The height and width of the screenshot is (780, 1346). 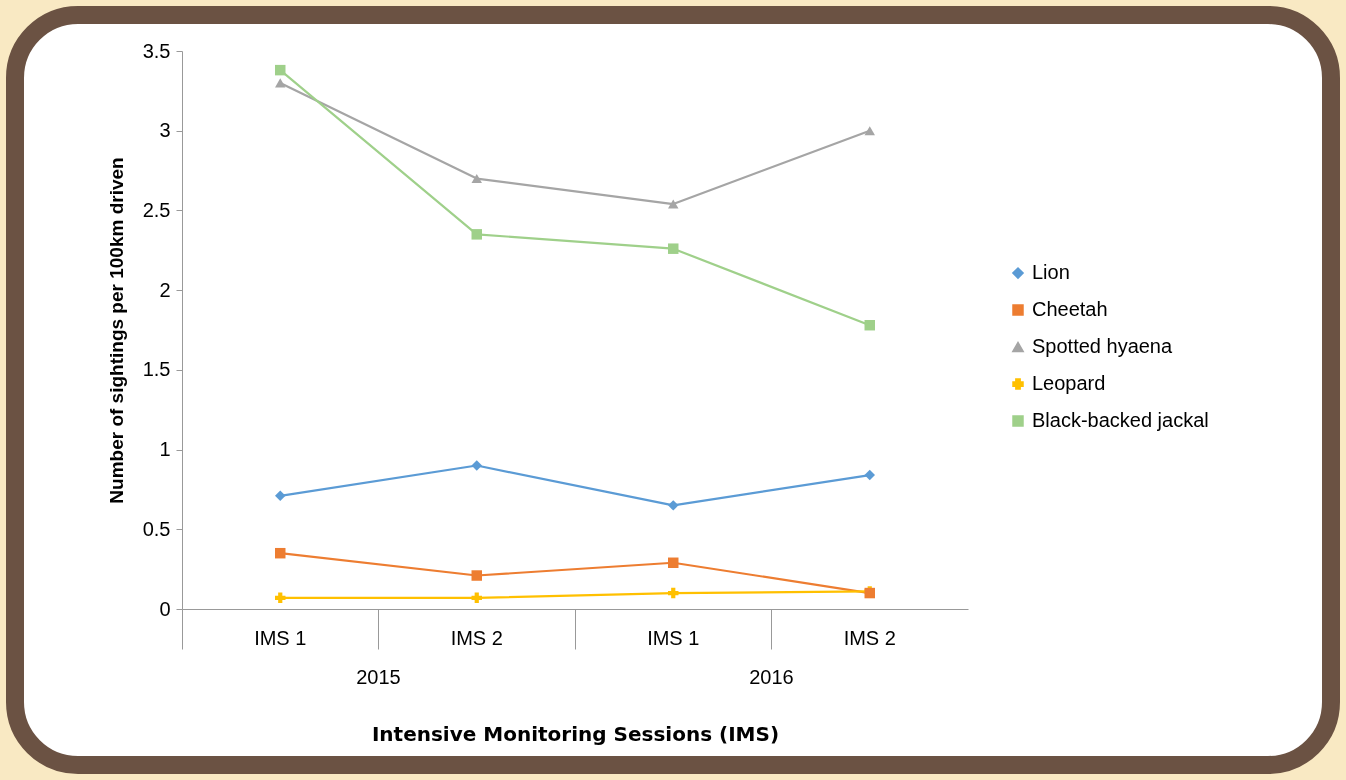 I want to click on y-tick-label: 2, so click(x=165, y=289).